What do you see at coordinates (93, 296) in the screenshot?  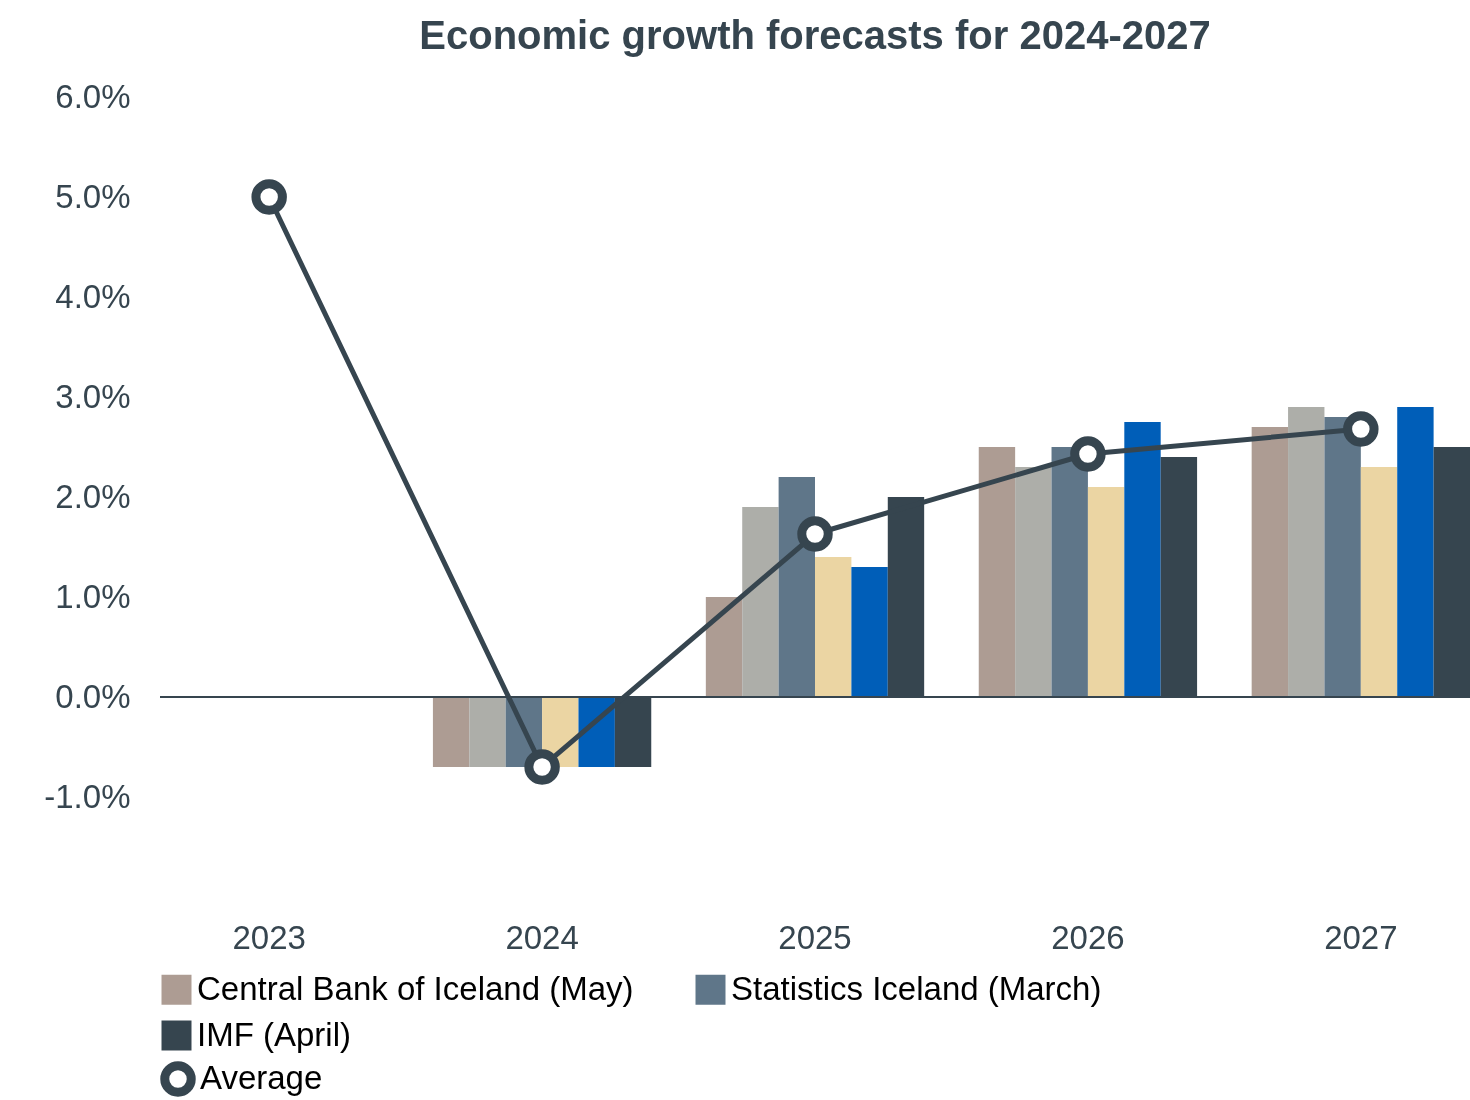 I see `y-tick-label: 4.0%` at bounding box center [93, 296].